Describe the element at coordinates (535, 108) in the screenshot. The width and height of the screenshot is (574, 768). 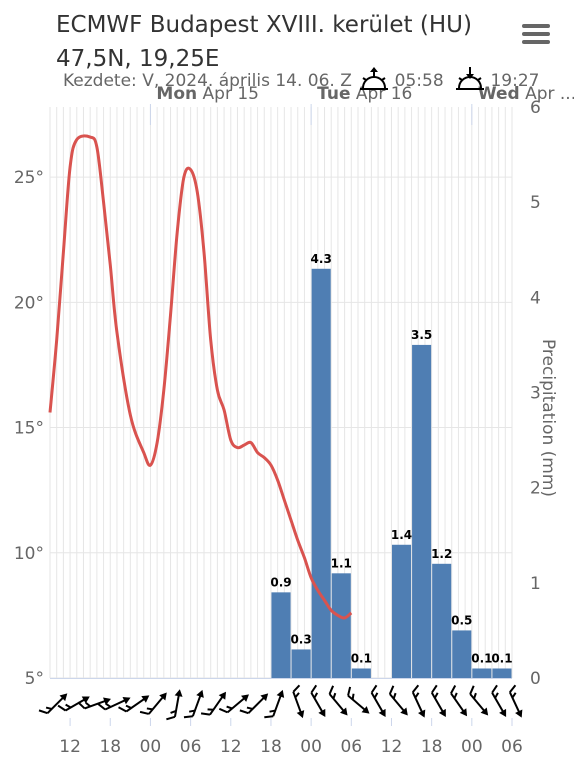
I see `y2-axis-tick-label: 6` at that location.